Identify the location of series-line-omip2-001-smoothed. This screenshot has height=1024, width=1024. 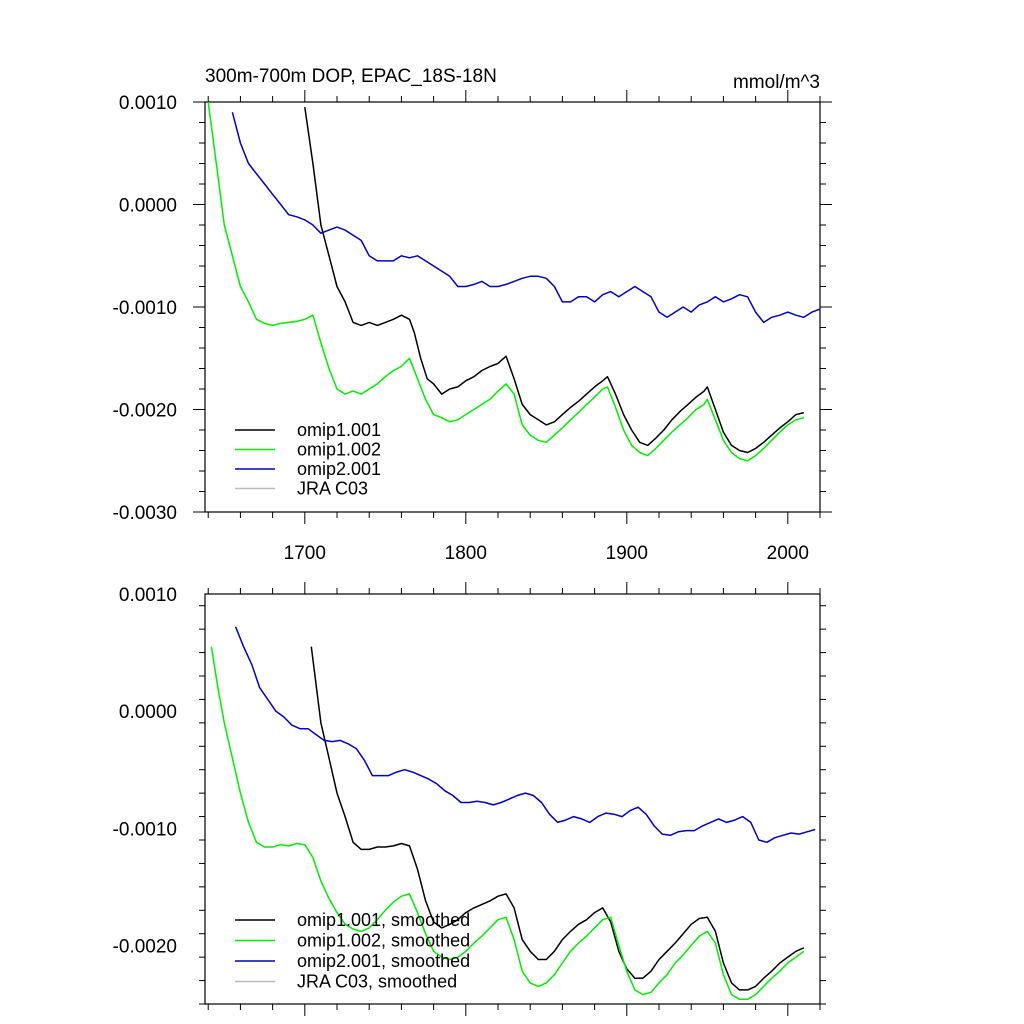
(525, 735).